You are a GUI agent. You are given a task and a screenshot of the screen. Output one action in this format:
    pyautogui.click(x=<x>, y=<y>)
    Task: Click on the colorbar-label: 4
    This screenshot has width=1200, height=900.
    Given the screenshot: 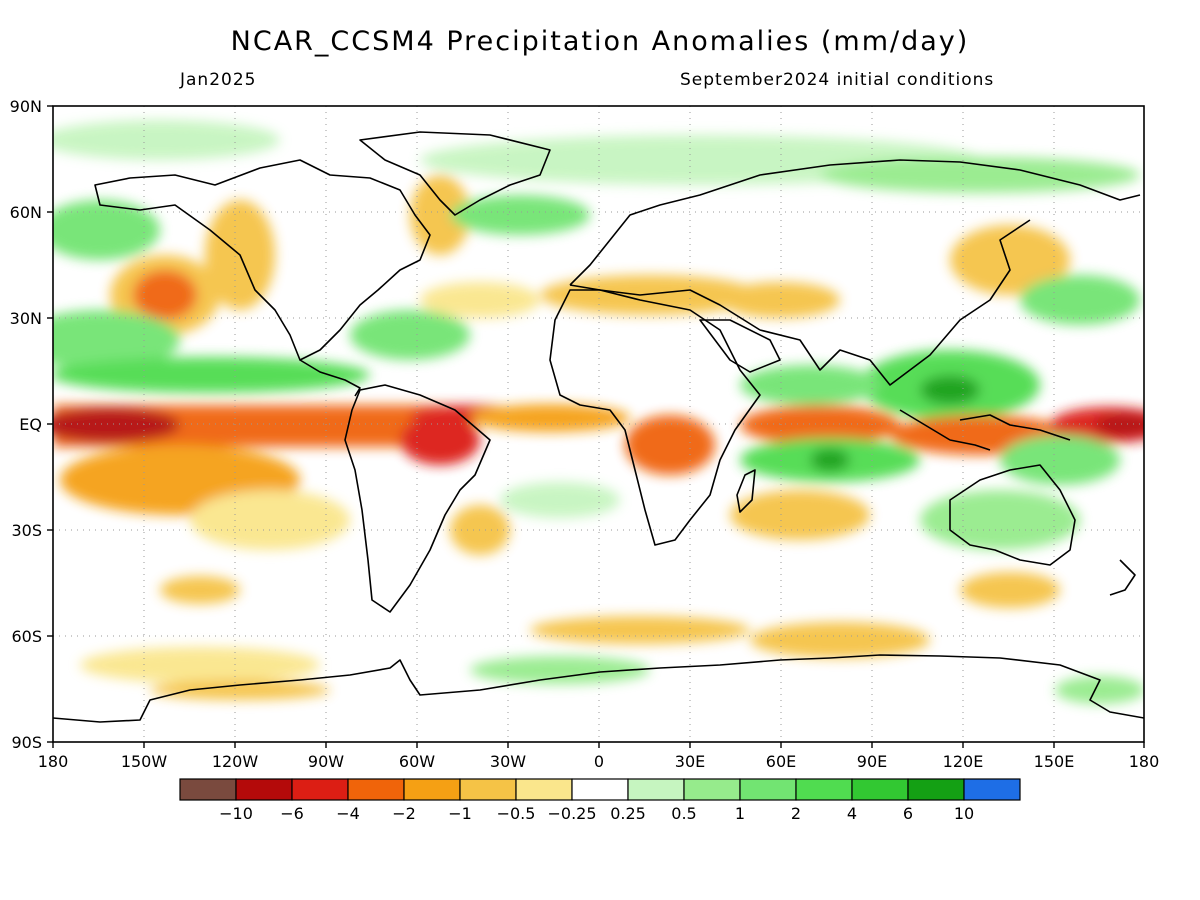 What is the action you would take?
    pyautogui.click(x=852, y=813)
    